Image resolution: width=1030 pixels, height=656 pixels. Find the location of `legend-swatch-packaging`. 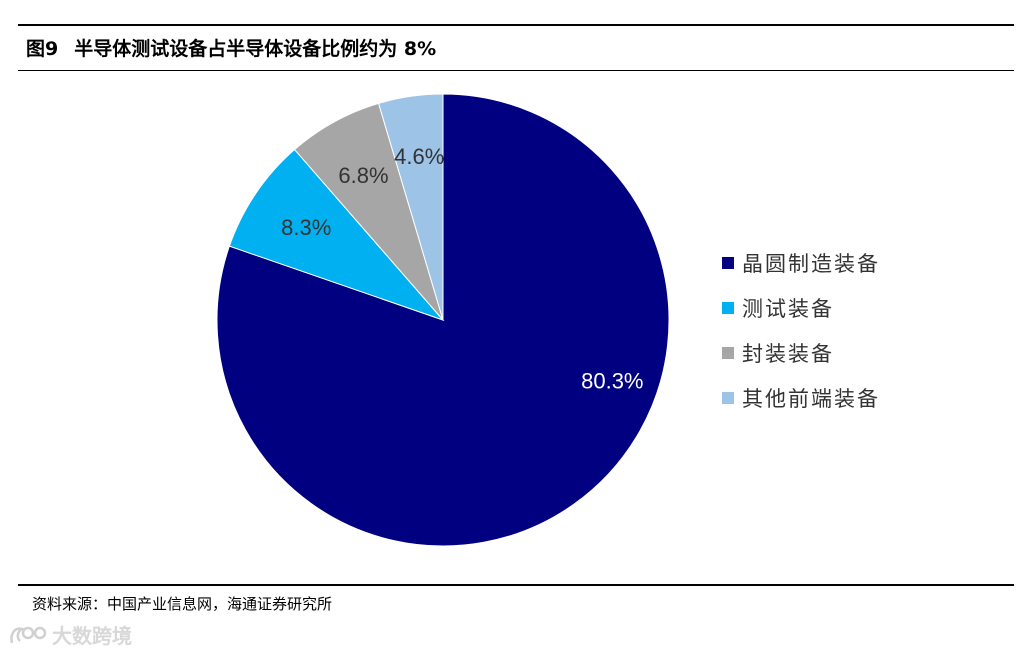

legend-swatch-packaging is located at coordinates (728, 352).